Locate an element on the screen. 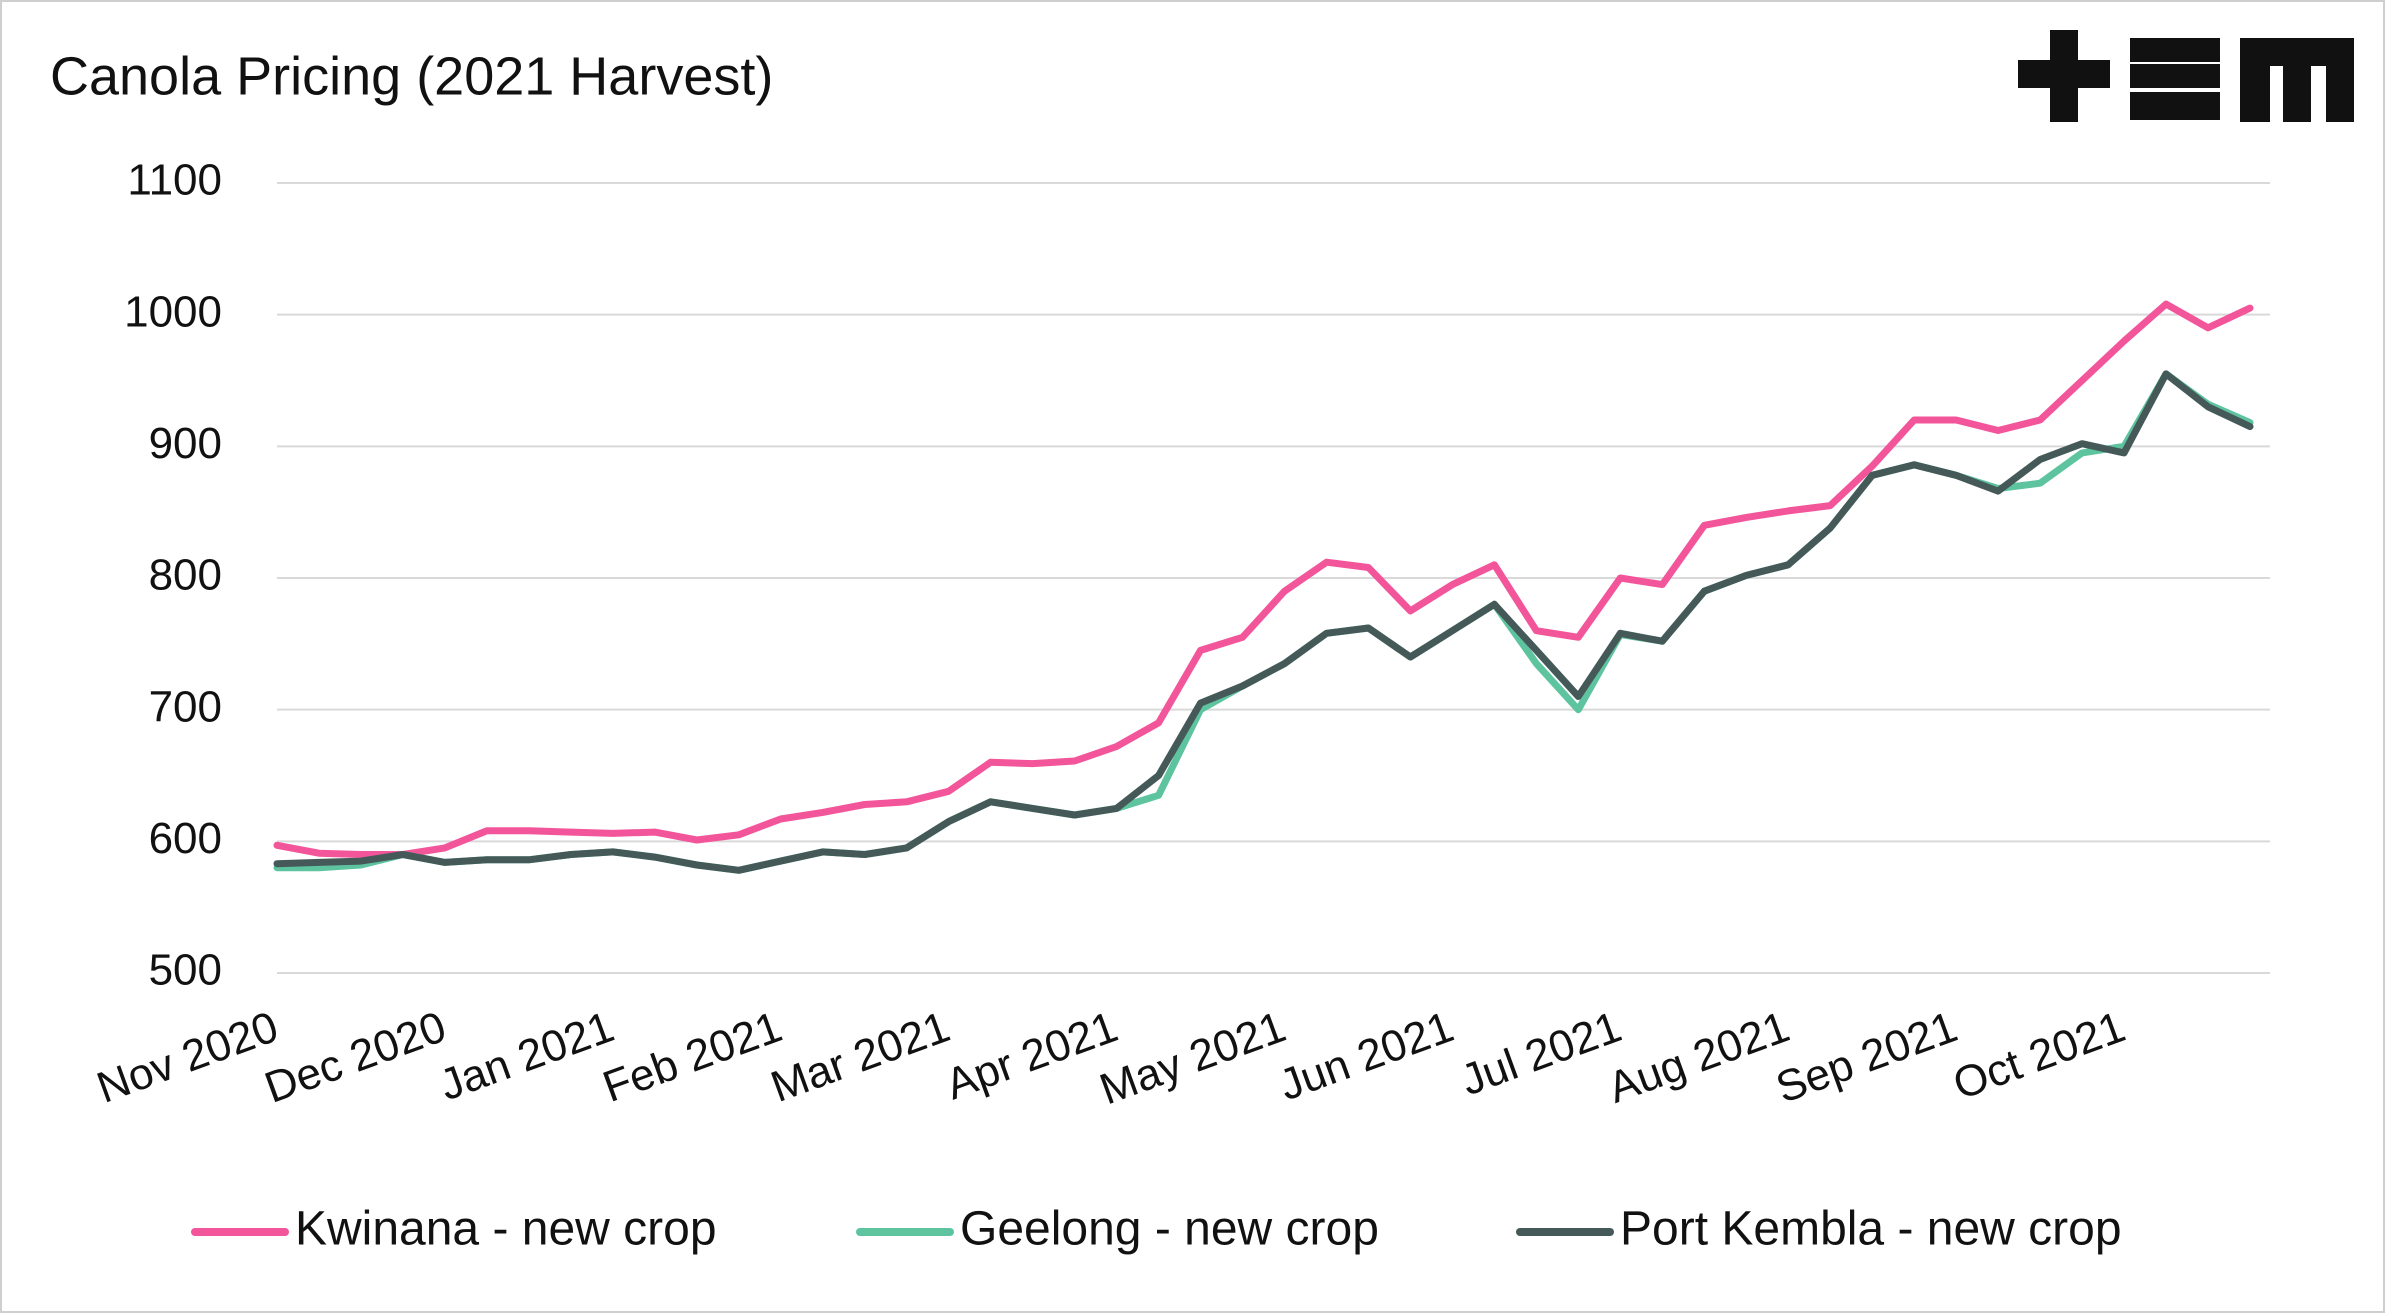  y-tick-label: 500 is located at coordinates (185, 970).